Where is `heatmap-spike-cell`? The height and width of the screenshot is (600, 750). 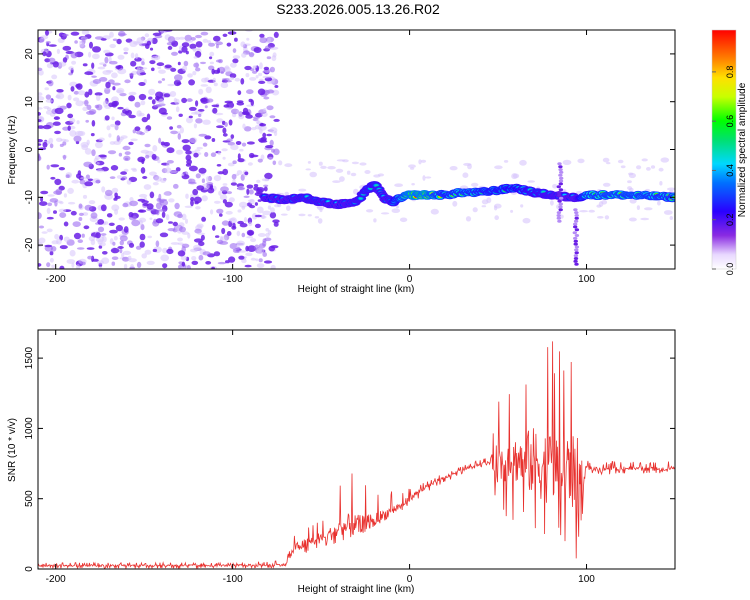
heatmap-spike-cell is located at coordinates (576, 258).